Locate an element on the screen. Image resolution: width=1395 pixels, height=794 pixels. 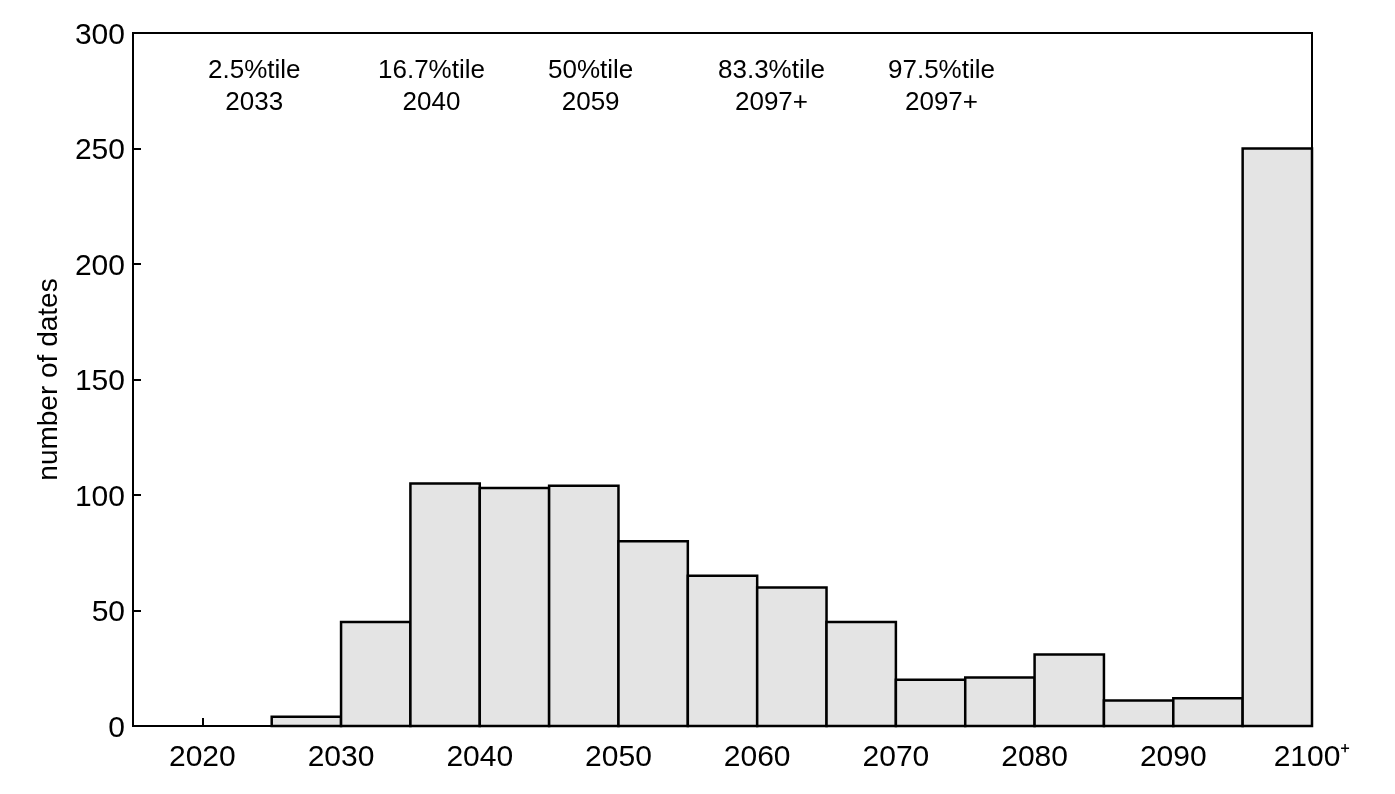
annotation: 50%tile 2059 is located at coordinates (591, 85).